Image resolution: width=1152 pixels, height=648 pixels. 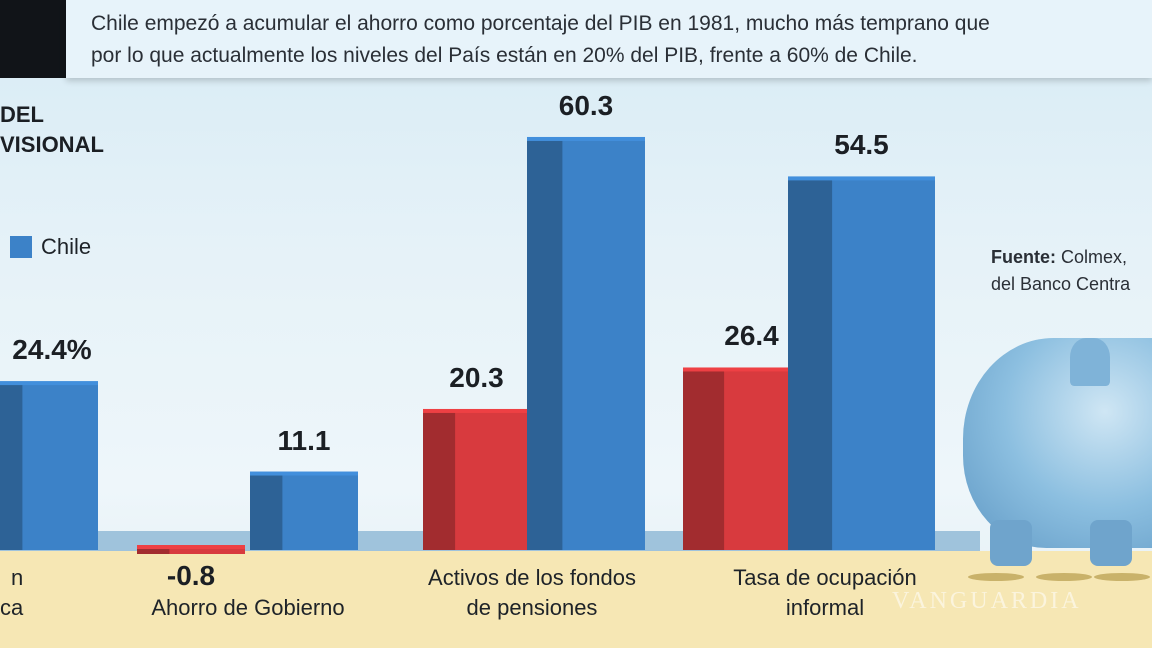 What do you see at coordinates (825, 592) in the screenshot?
I see `category-label: Tasa de ocupación informal` at bounding box center [825, 592].